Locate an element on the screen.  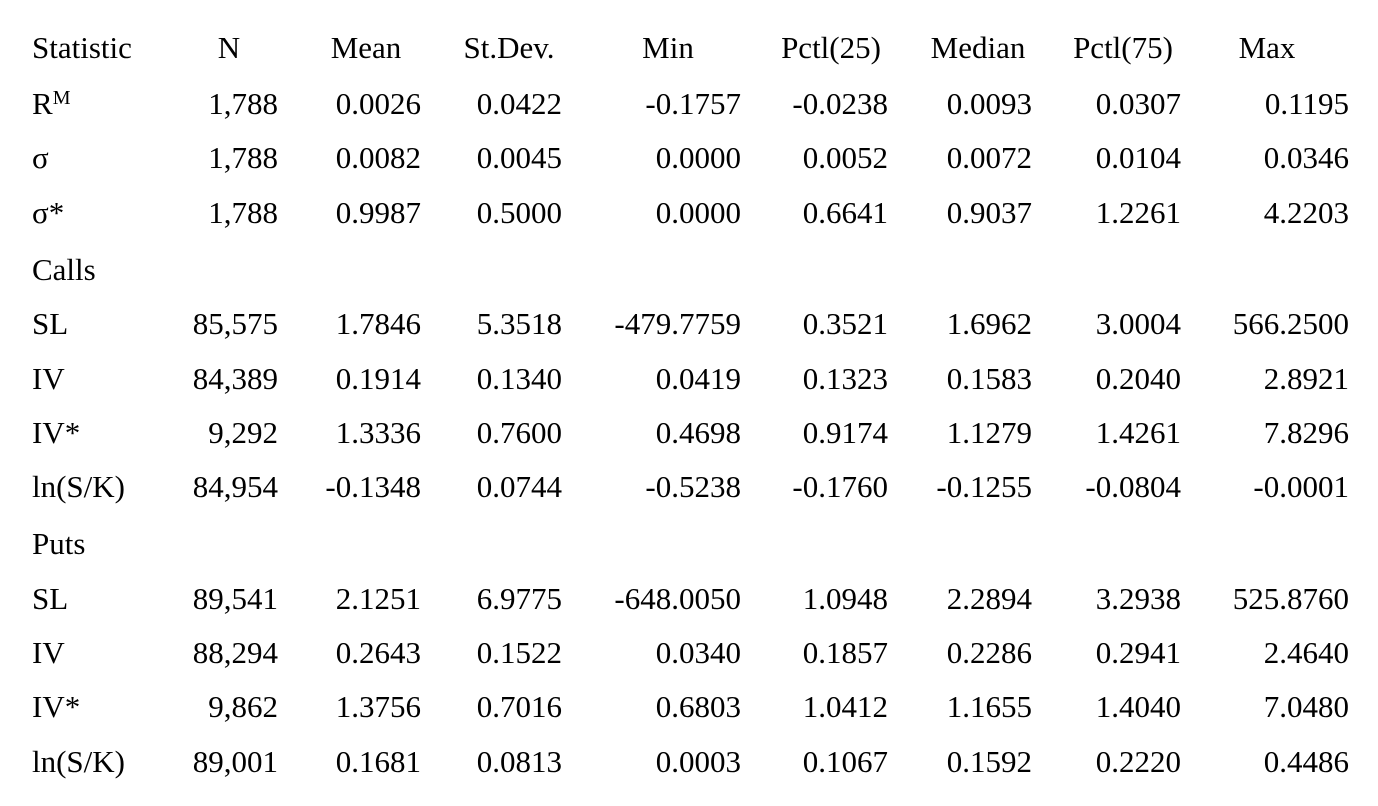
row-label: RM is located at coordinates (51, 104).